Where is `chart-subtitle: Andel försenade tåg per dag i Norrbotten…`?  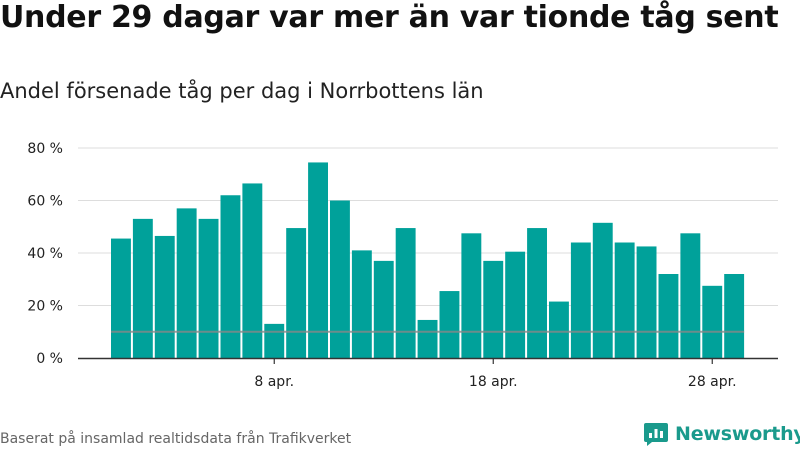
chart-subtitle: Andel försenade tåg per dag i Norrbotten… is located at coordinates (242, 91).